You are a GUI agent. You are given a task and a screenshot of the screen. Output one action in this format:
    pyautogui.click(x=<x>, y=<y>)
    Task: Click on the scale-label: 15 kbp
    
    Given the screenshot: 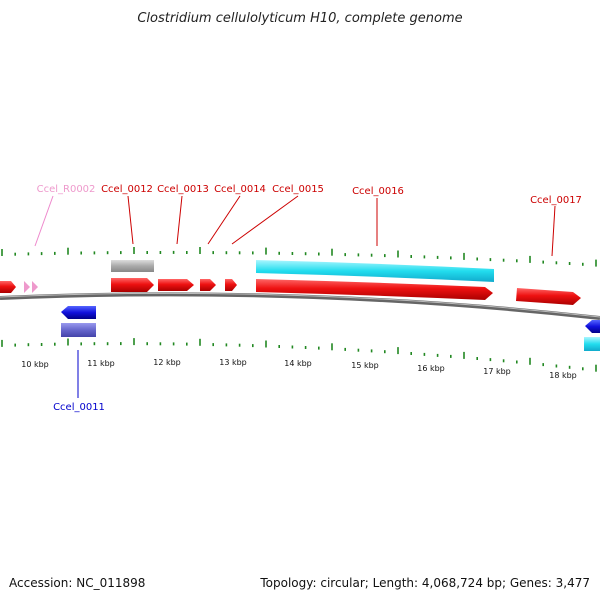 What is the action you would take?
    pyautogui.click(x=365, y=365)
    